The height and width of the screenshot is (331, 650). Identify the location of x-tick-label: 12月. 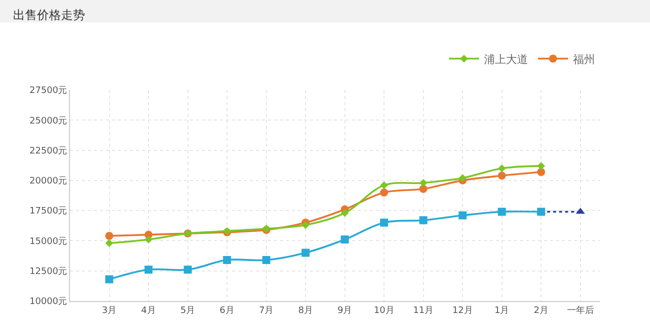
(462, 311).